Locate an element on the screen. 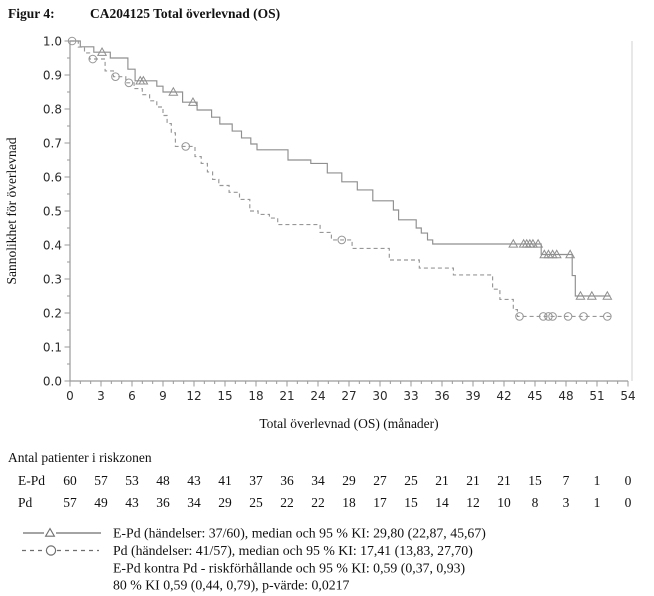  x-tick-label: 0 is located at coordinates (70, 396).